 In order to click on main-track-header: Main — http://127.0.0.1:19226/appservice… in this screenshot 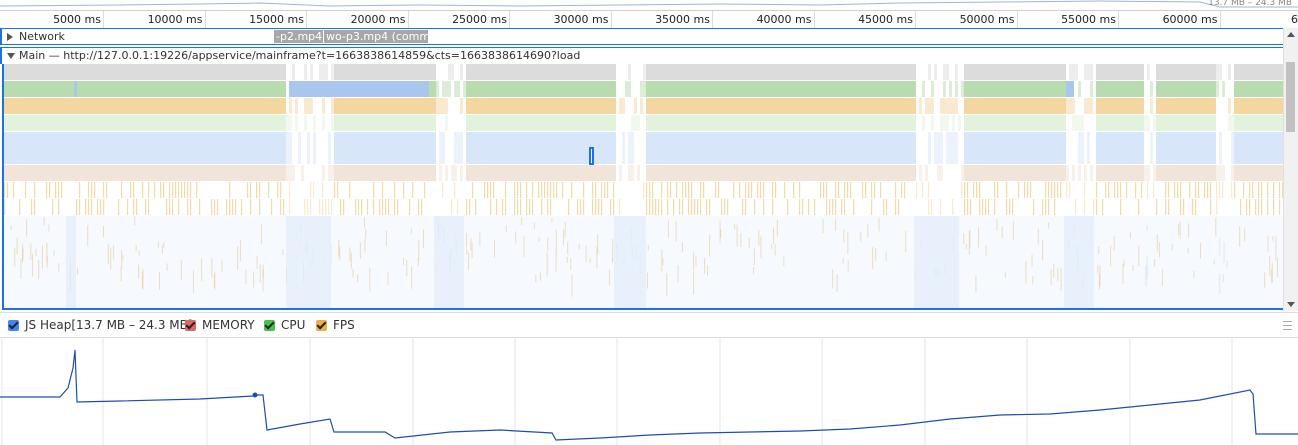, I will do `click(642, 55)`.